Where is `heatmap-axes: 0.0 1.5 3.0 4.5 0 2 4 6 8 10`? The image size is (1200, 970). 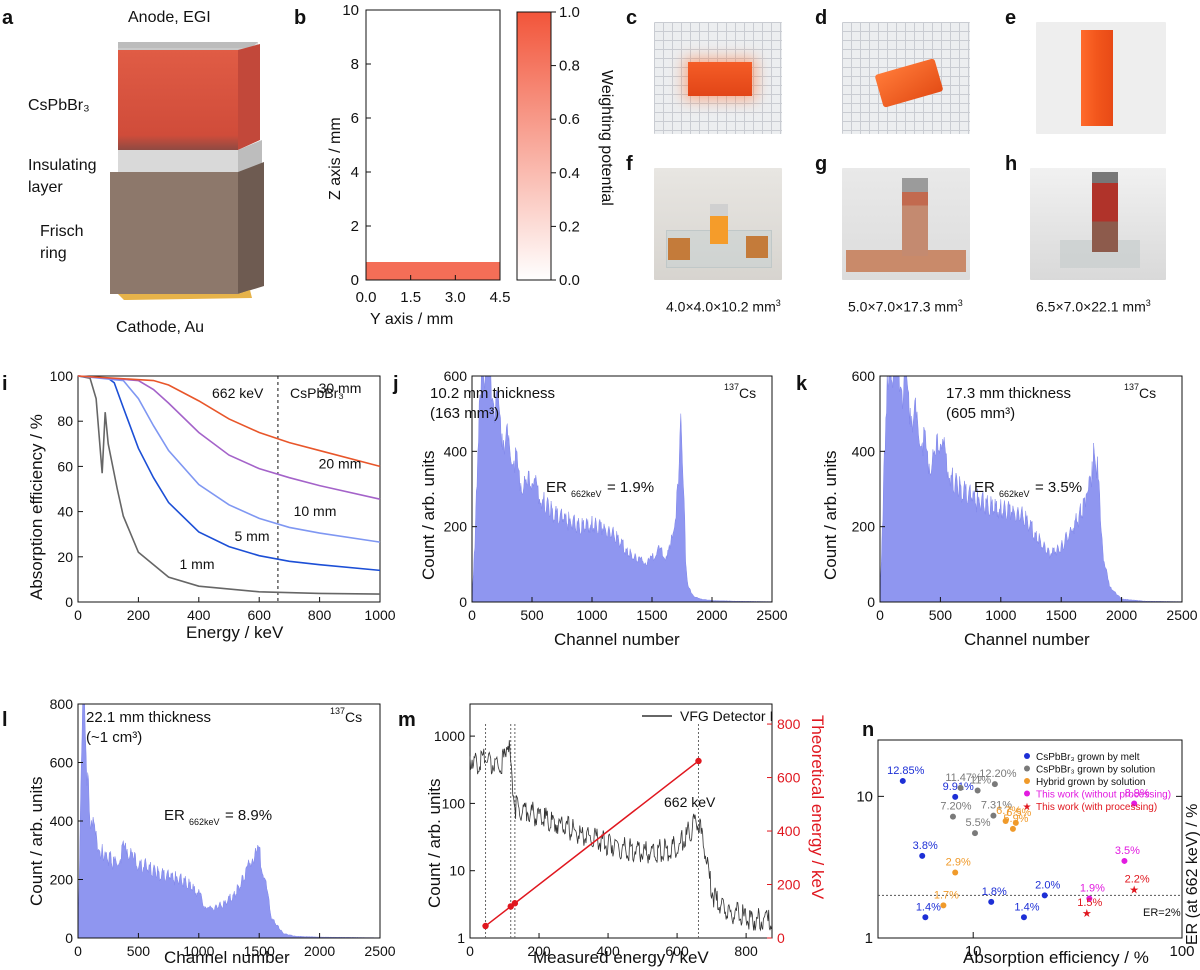 heatmap-axes: 0.0 1.5 3.0 4.5 0 2 4 6 8 10 is located at coordinates (426, 154).